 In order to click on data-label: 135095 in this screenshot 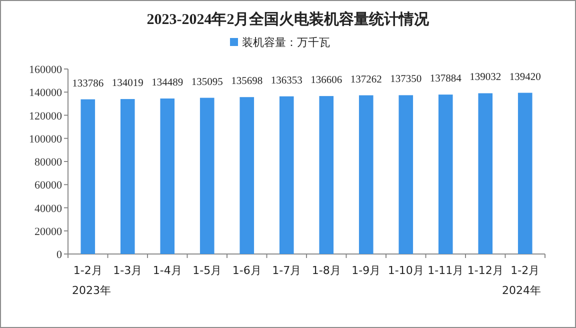, I will do `click(207, 82)`.